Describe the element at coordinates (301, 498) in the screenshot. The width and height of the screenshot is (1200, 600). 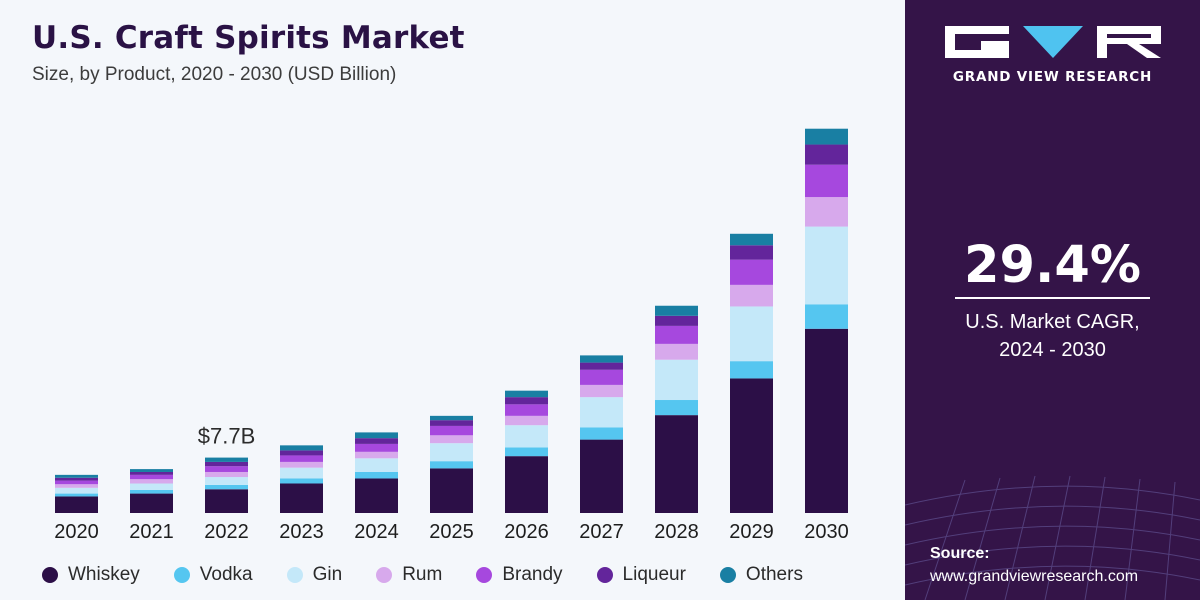
I see `bar-whiskey-2023` at that location.